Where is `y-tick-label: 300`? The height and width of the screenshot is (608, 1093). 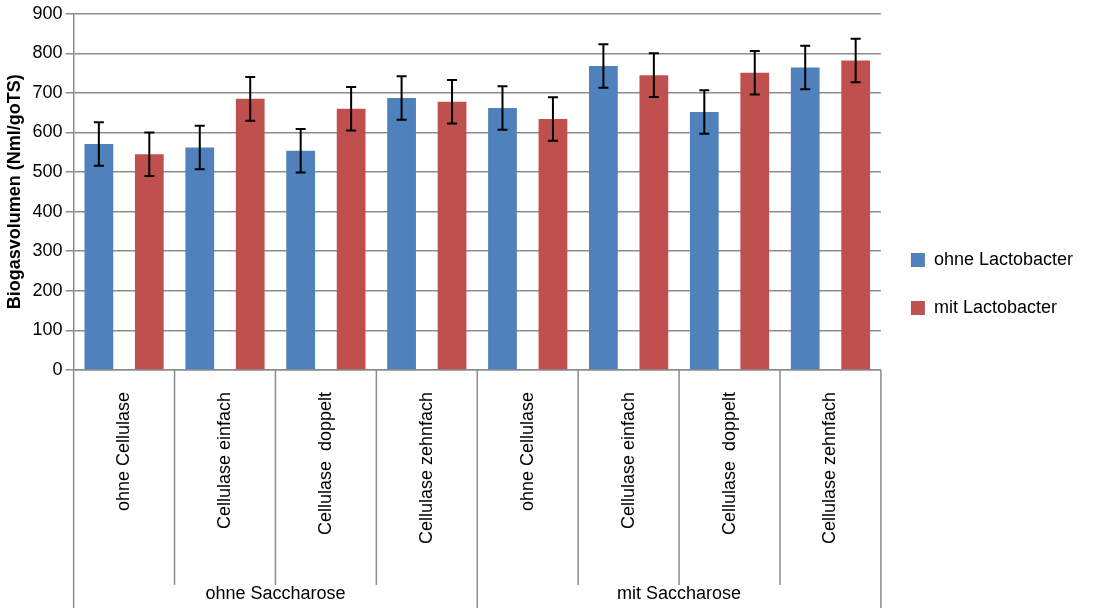
y-tick-label: 300 is located at coordinates (47, 250).